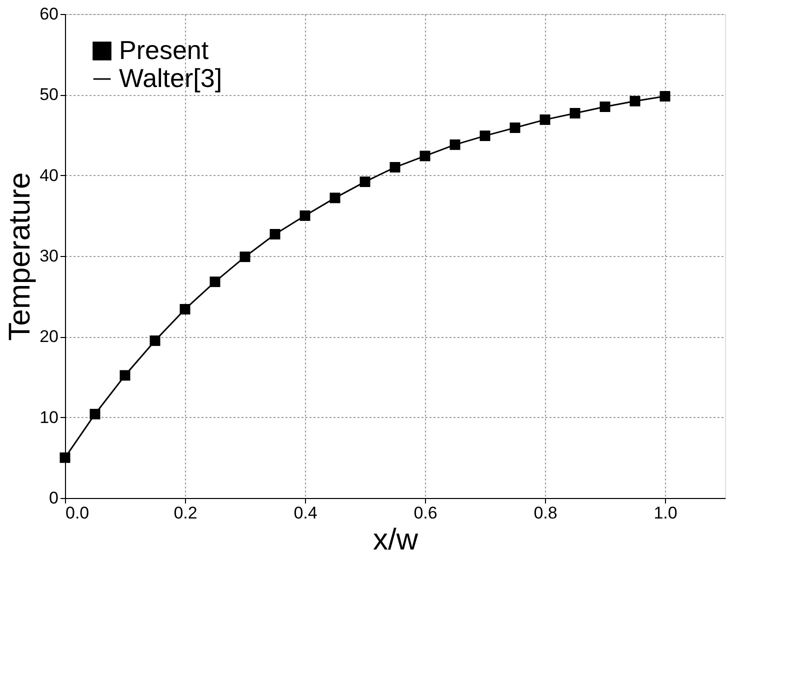  I want to click on legend-label: Present, so click(164, 50).